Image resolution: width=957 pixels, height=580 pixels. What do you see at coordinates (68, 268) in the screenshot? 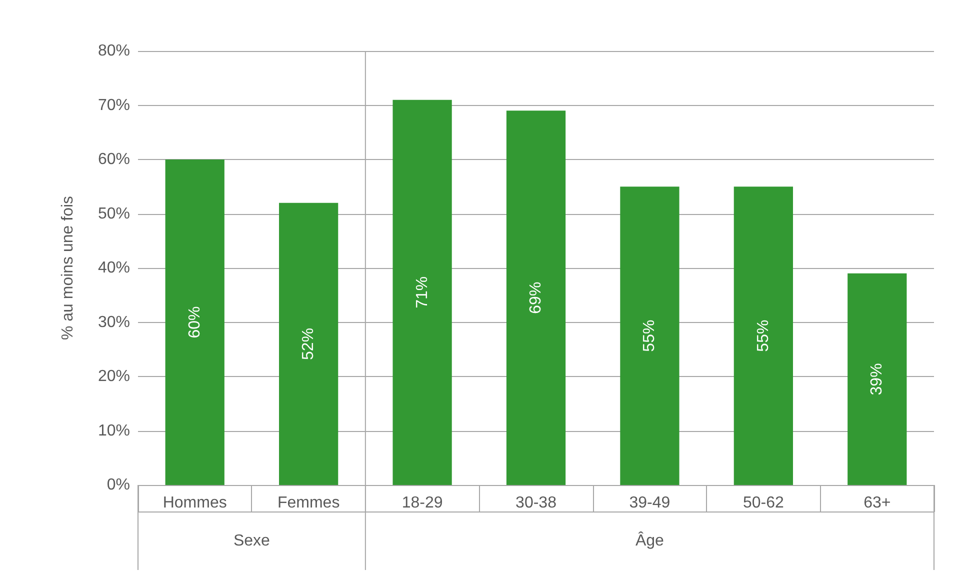
I see `y-axis-title: % au moins une fois` at bounding box center [68, 268].